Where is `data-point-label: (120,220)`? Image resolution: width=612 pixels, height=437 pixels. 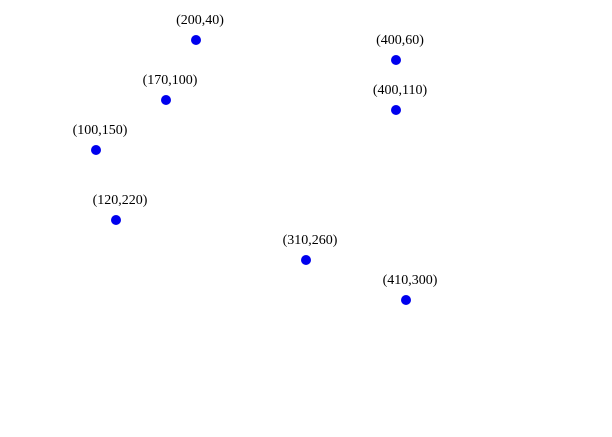 data-point-label: (120,220) is located at coordinates (120, 200).